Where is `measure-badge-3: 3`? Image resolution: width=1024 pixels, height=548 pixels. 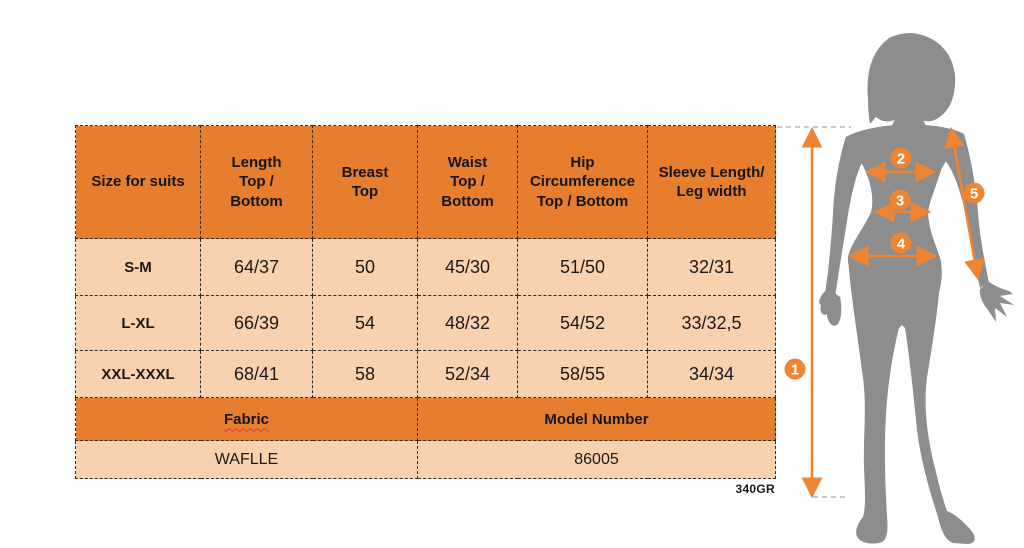 measure-badge-3: 3 is located at coordinates (900, 200).